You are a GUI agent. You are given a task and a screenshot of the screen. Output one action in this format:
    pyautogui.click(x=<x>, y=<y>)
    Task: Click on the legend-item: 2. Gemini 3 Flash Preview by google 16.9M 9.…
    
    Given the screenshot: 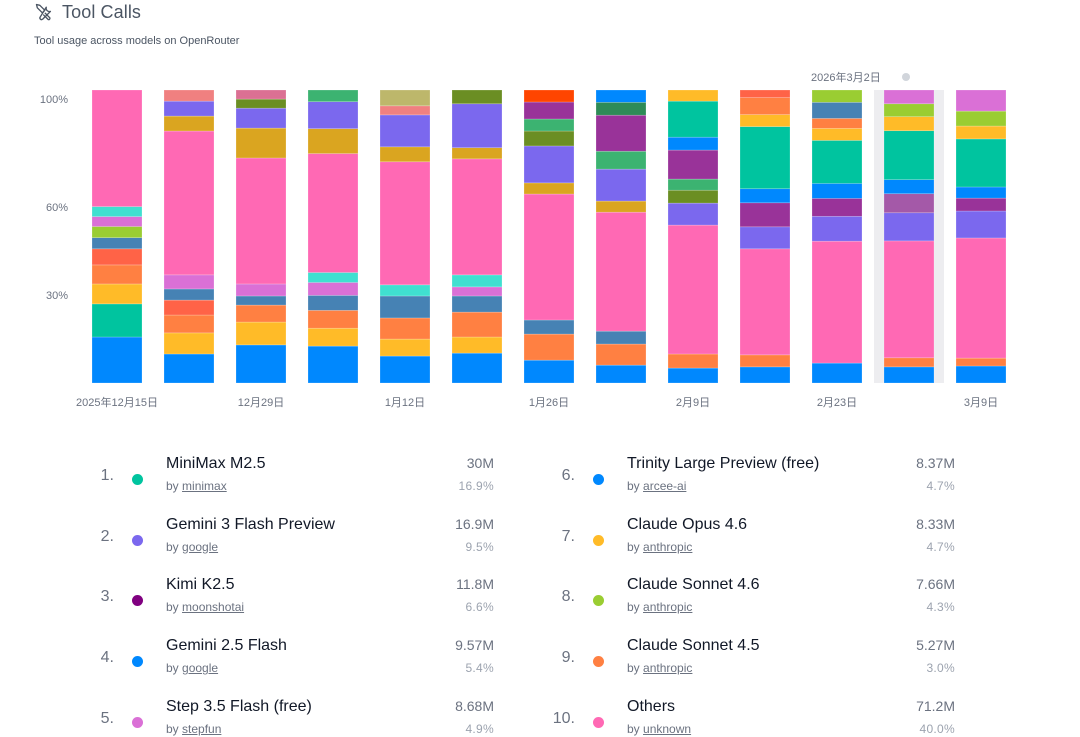 What is the action you would take?
    pyautogui.click(x=284, y=546)
    